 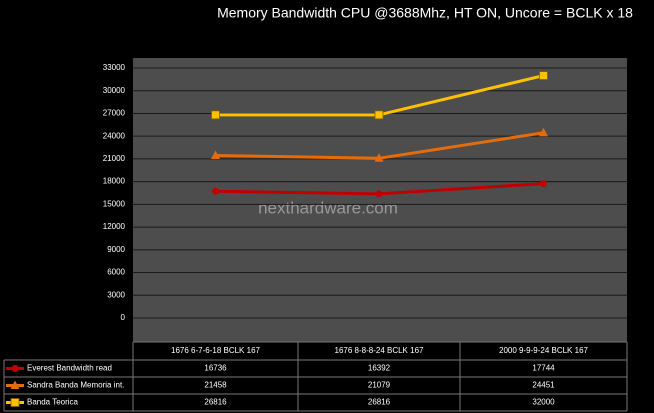 I want to click on y-tick-label: 24000, so click(x=114, y=135).